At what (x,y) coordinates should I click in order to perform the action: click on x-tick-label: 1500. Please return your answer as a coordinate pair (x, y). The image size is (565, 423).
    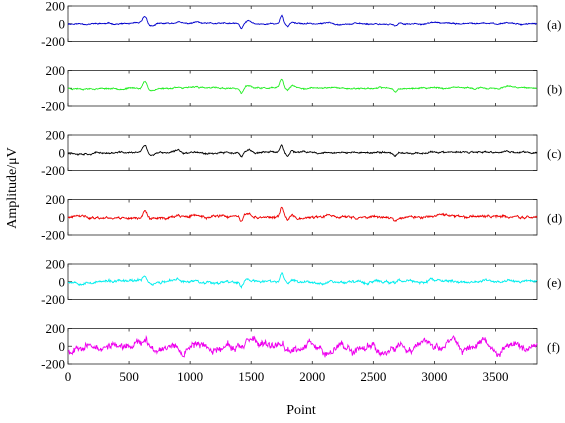
    Looking at the image, I should click on (251, 376).